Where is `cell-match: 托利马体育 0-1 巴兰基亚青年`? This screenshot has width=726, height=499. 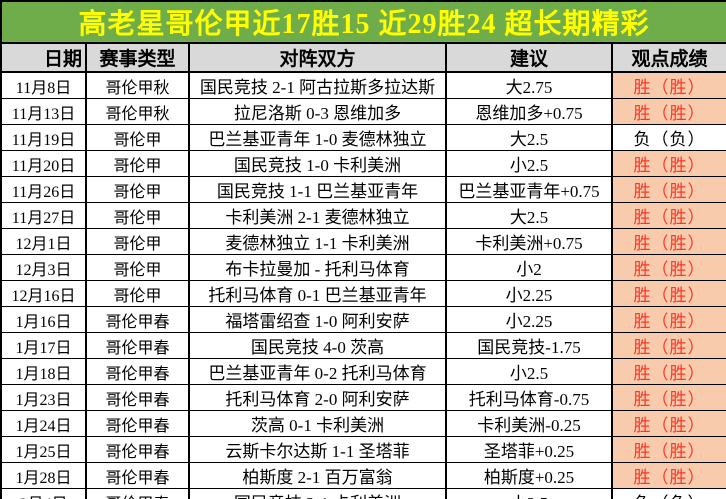
cell-match: 托利马体育 0-1 巴兰基亚青年 is located at coordinates (317, 293).